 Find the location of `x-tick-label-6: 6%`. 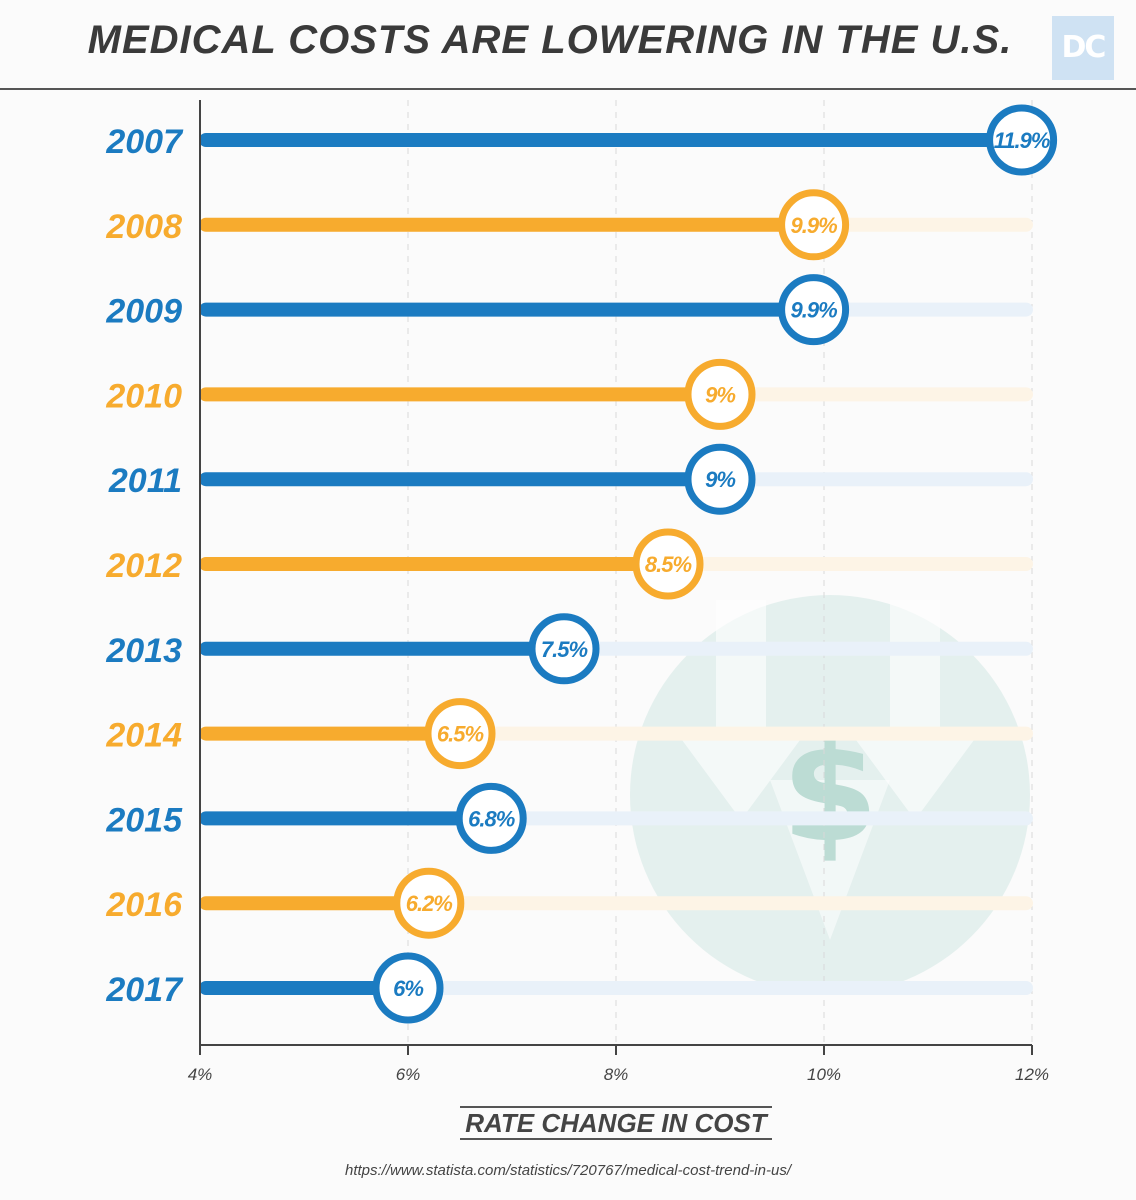

x-tick-label-6: 6% is located at coordinates (408, 1074).